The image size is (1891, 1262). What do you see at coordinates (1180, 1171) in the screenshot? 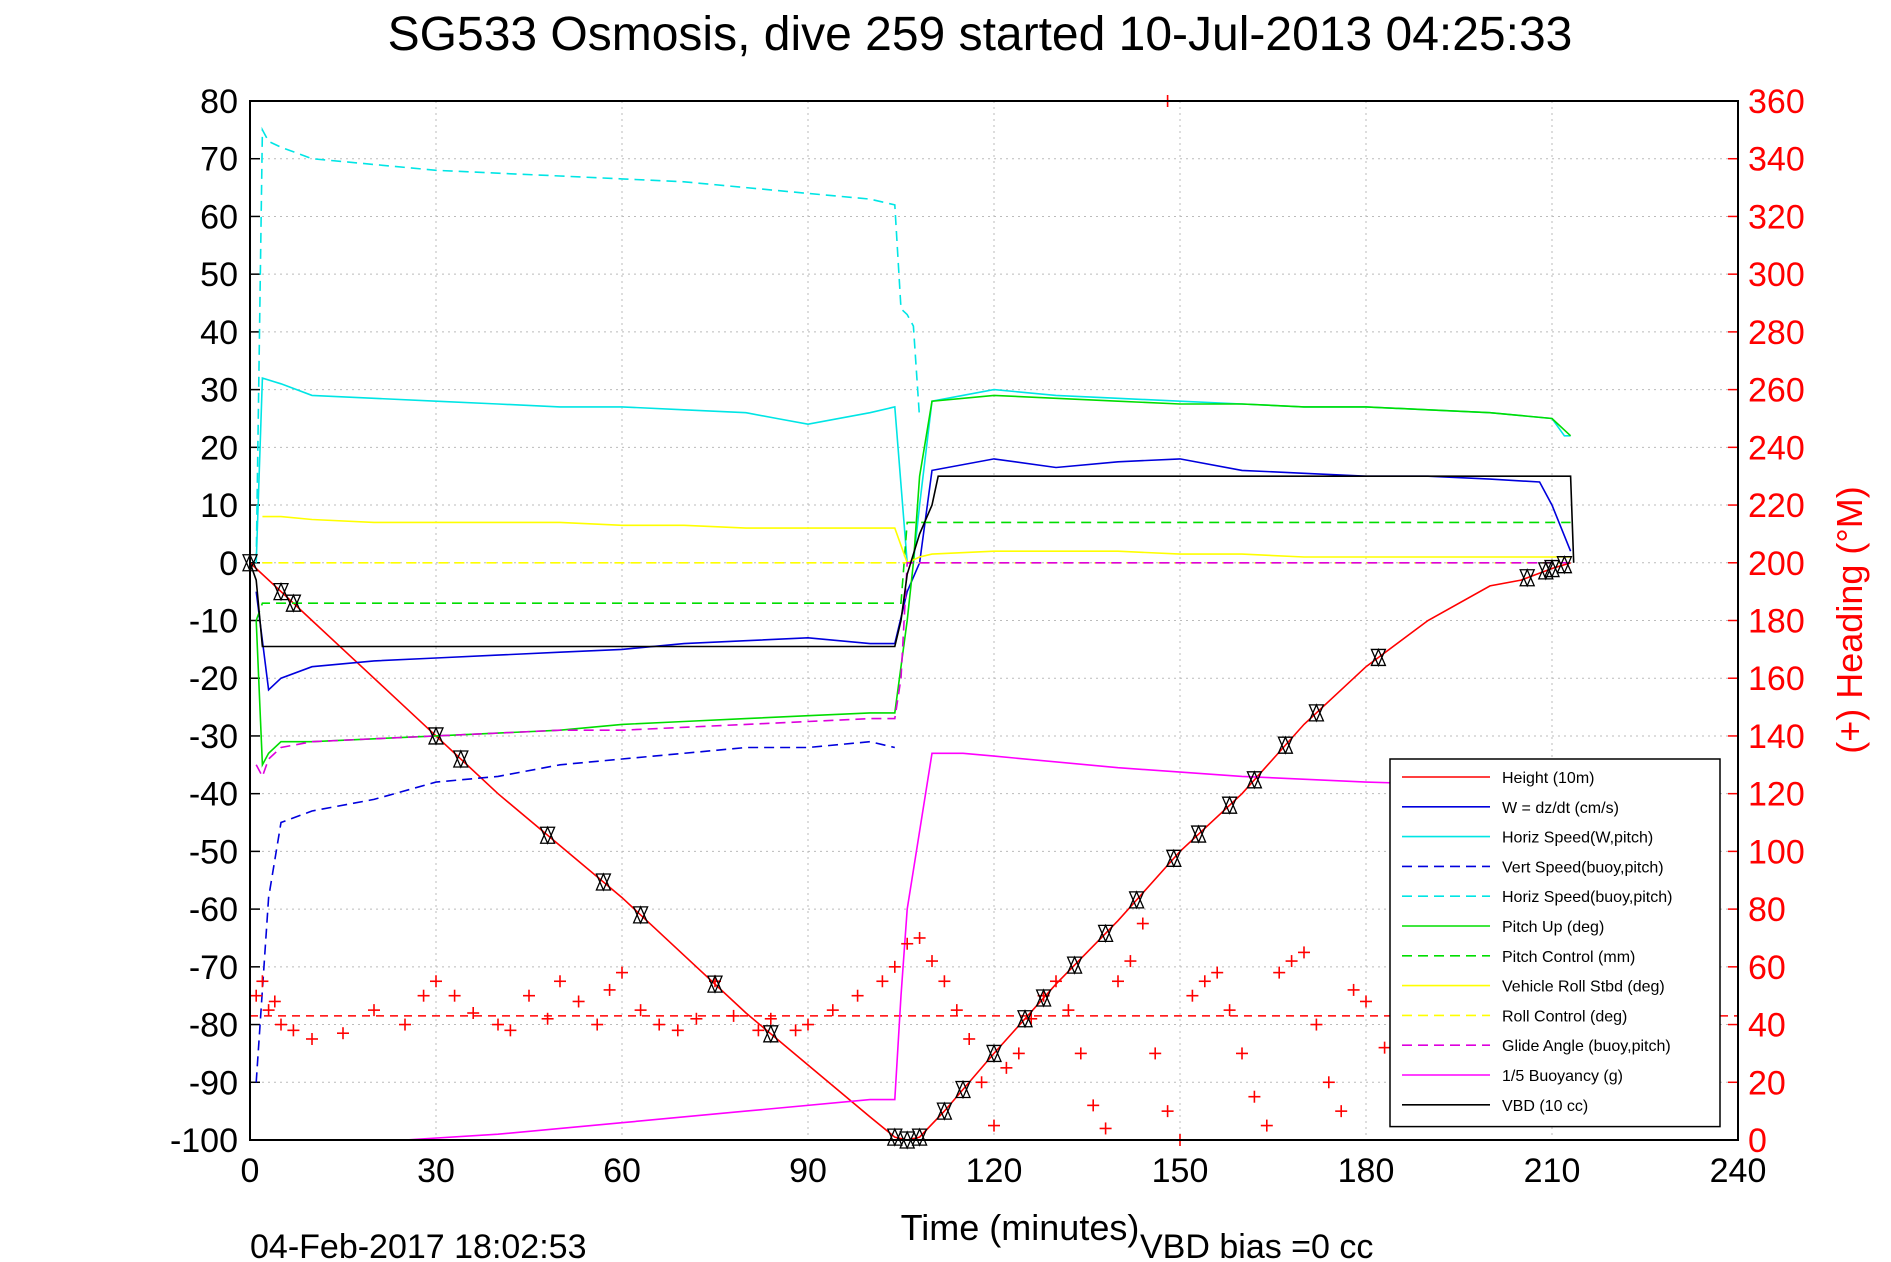
I see `x-tick-label: 150` at bounding box center [1180, 1171].